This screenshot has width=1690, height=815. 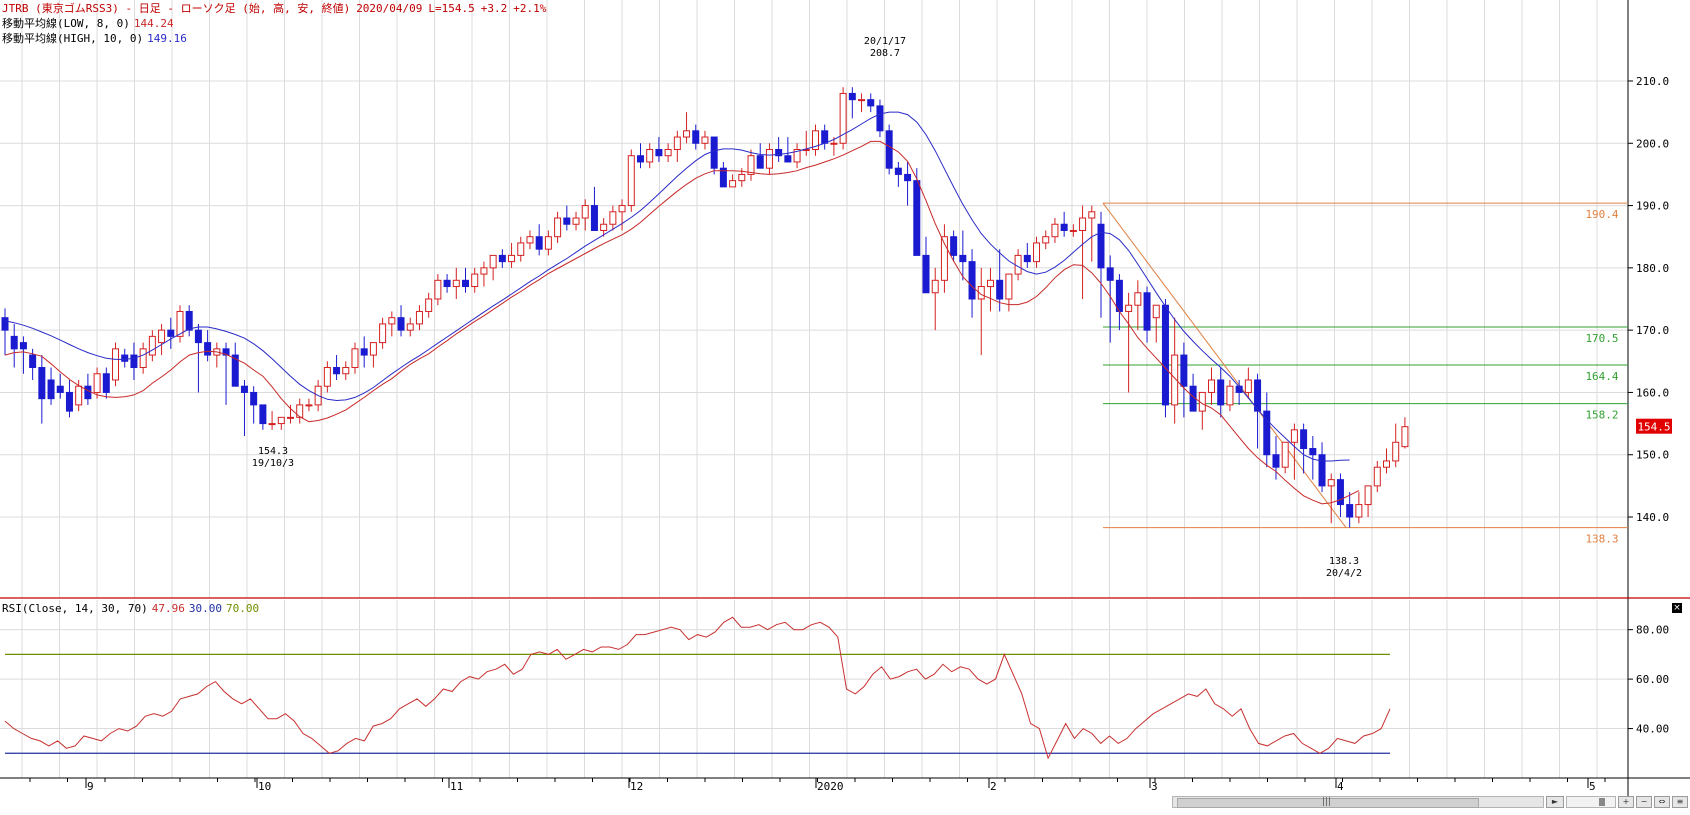 What do you see at coordinates (75, 608) in the screenshot?
I see `rsi-label: RSI(Close, 14, 30, 70)` at bounding box center [75, 608].